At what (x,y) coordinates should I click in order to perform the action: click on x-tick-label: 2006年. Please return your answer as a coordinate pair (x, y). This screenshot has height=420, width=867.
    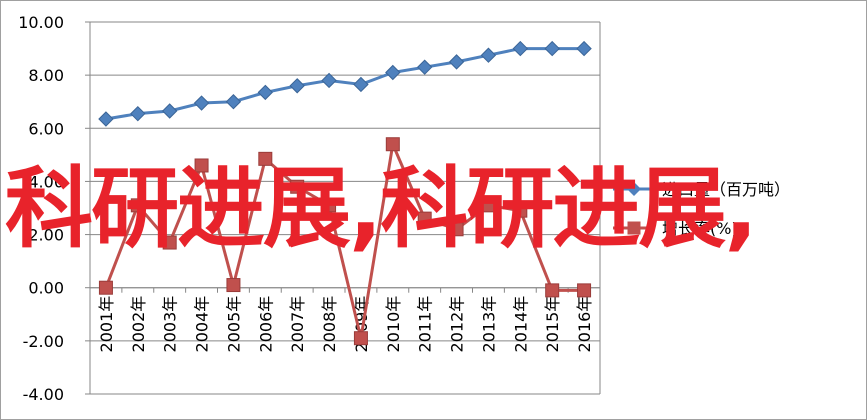
    Looking at the image, I should click on (265, 324).